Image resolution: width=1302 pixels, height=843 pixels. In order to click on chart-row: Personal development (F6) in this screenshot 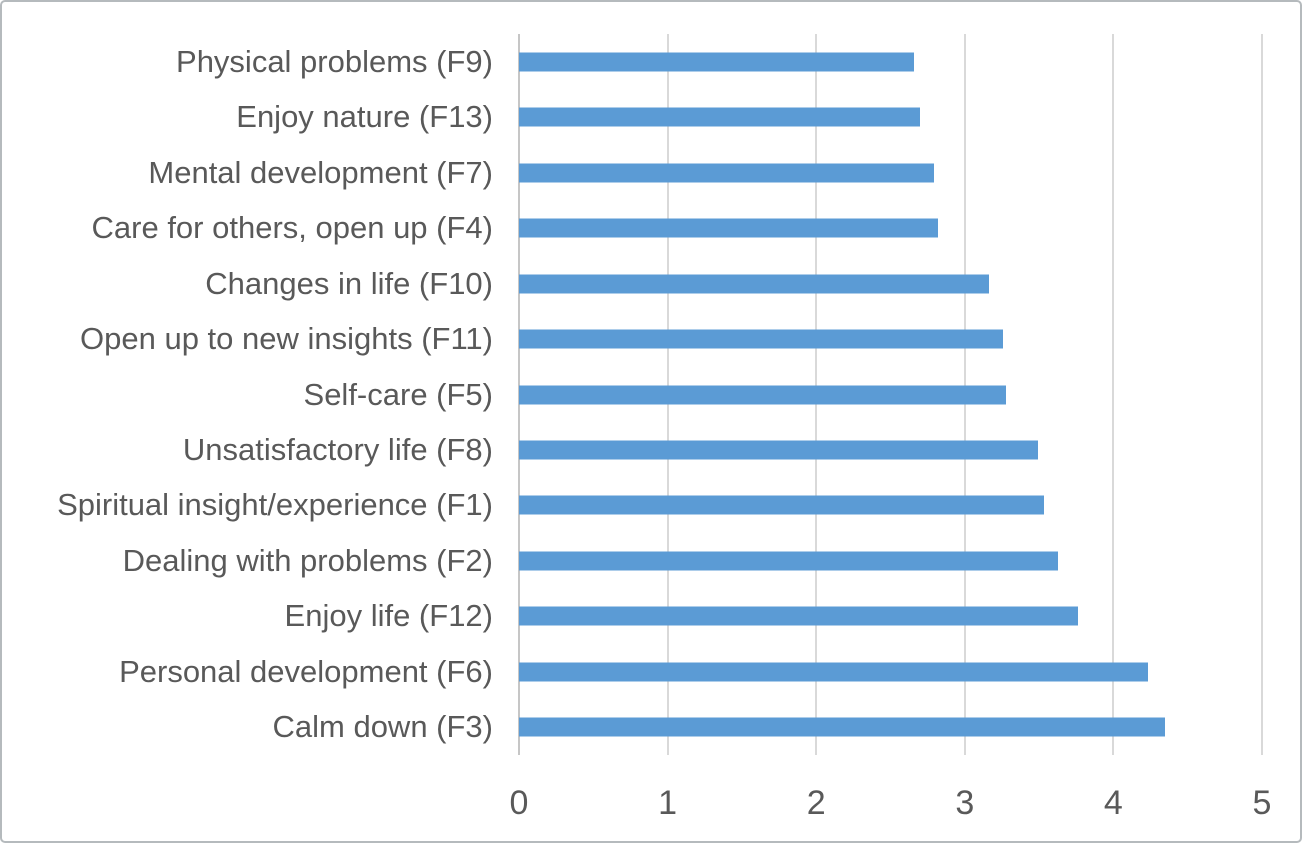, I will do `click(690, 671)`.